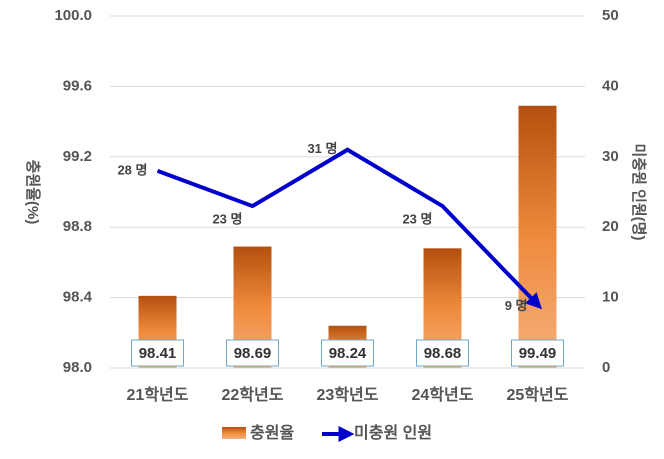 The image size is (664, 459). What do you see at coordinates (77, 156) in the screenshot?
I see `y-tick-label: 99.2` at bounding box center [77, 156].